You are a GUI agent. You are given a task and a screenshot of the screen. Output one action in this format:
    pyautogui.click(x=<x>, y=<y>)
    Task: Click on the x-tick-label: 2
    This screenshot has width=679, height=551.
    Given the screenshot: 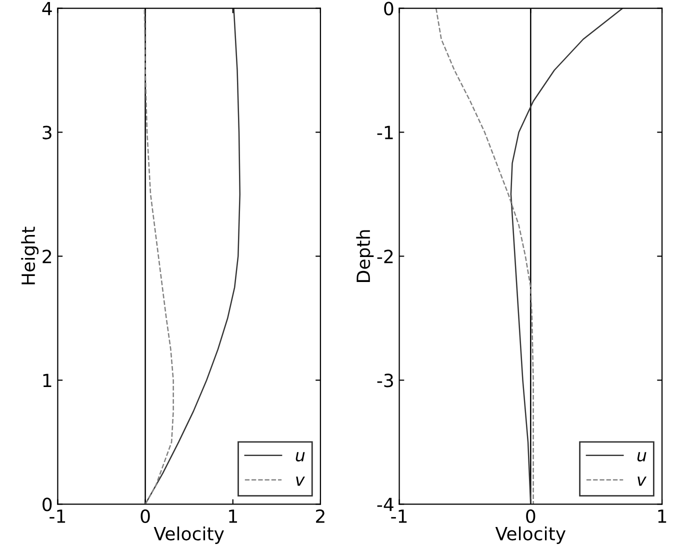 What is the action you would take?
    pyautogui.click(x=320, y=516)
    